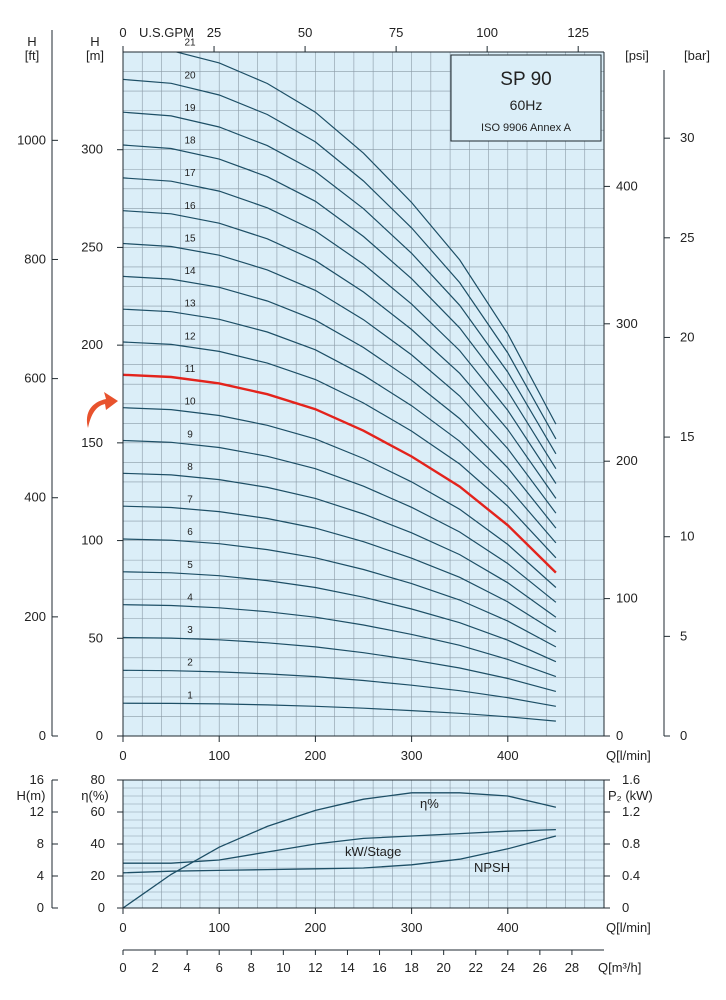 This screenshot has height=1000, width=726. Describe the element at coordinates (627, 185) in the screenshot. I see `psi-tick-label: 400` at that location.